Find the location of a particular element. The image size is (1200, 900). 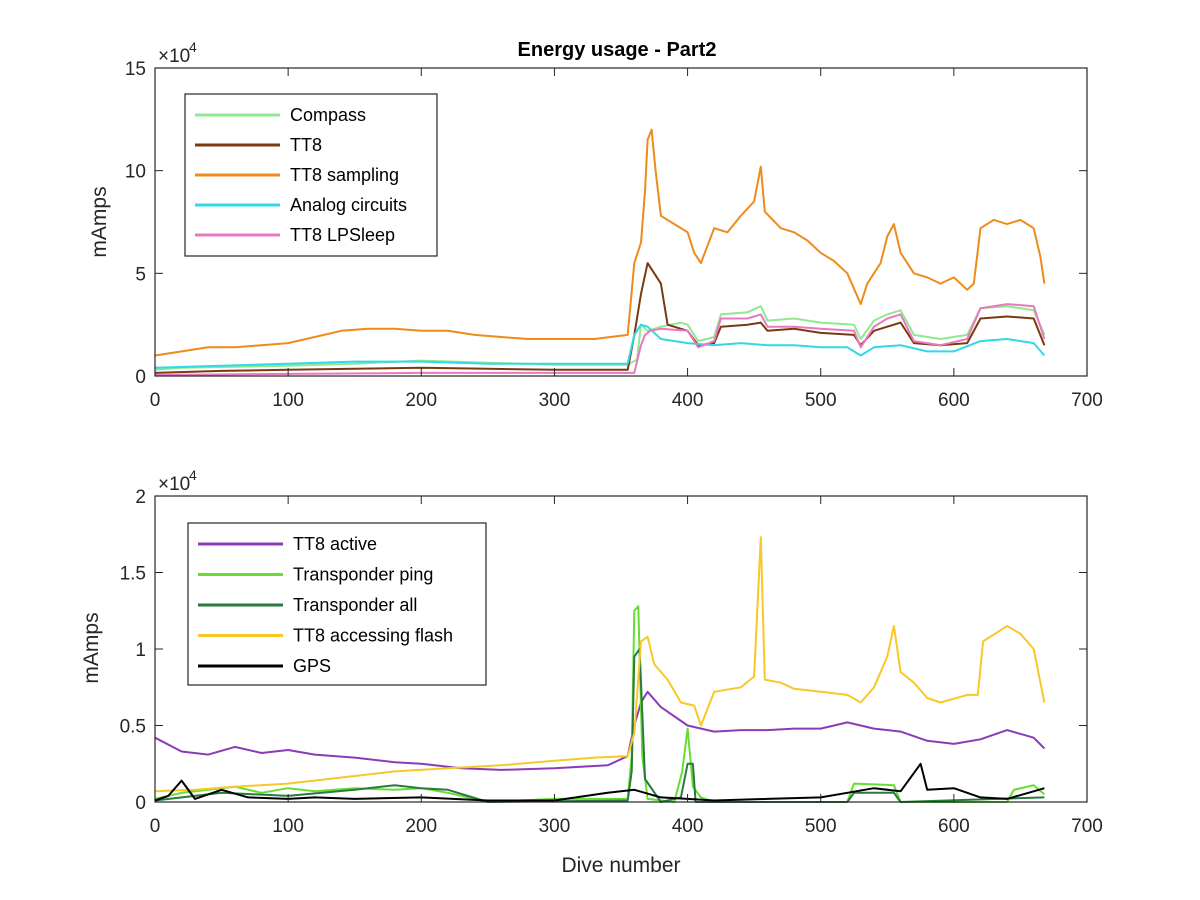

legend-item: Transponder ping is located at coordinates (315, 575).